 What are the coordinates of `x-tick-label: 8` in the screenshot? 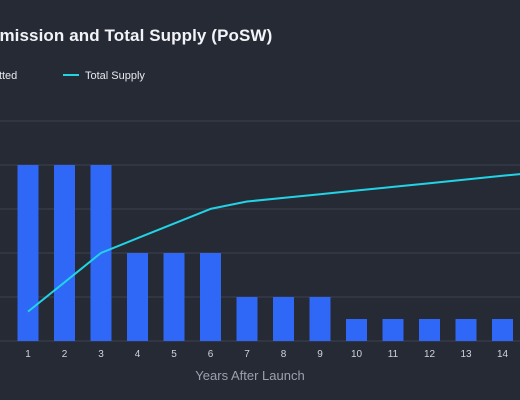 It's located at (284, 354).